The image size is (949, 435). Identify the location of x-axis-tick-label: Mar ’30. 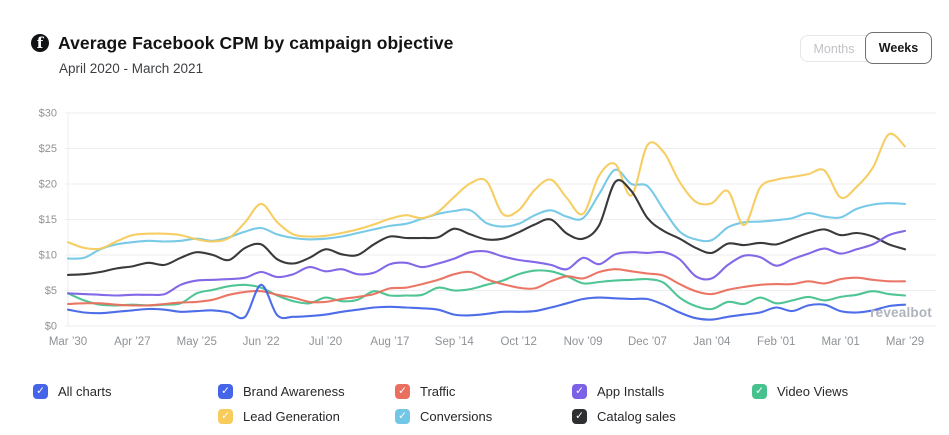
(68, 342).